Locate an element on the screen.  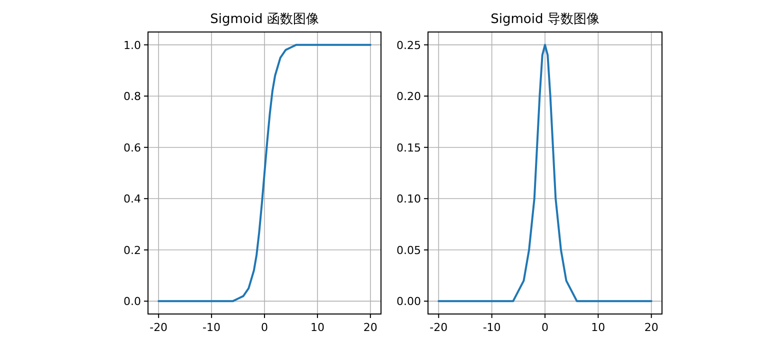
y-tick-label: 0.2 is located at coordinates (132, 250).